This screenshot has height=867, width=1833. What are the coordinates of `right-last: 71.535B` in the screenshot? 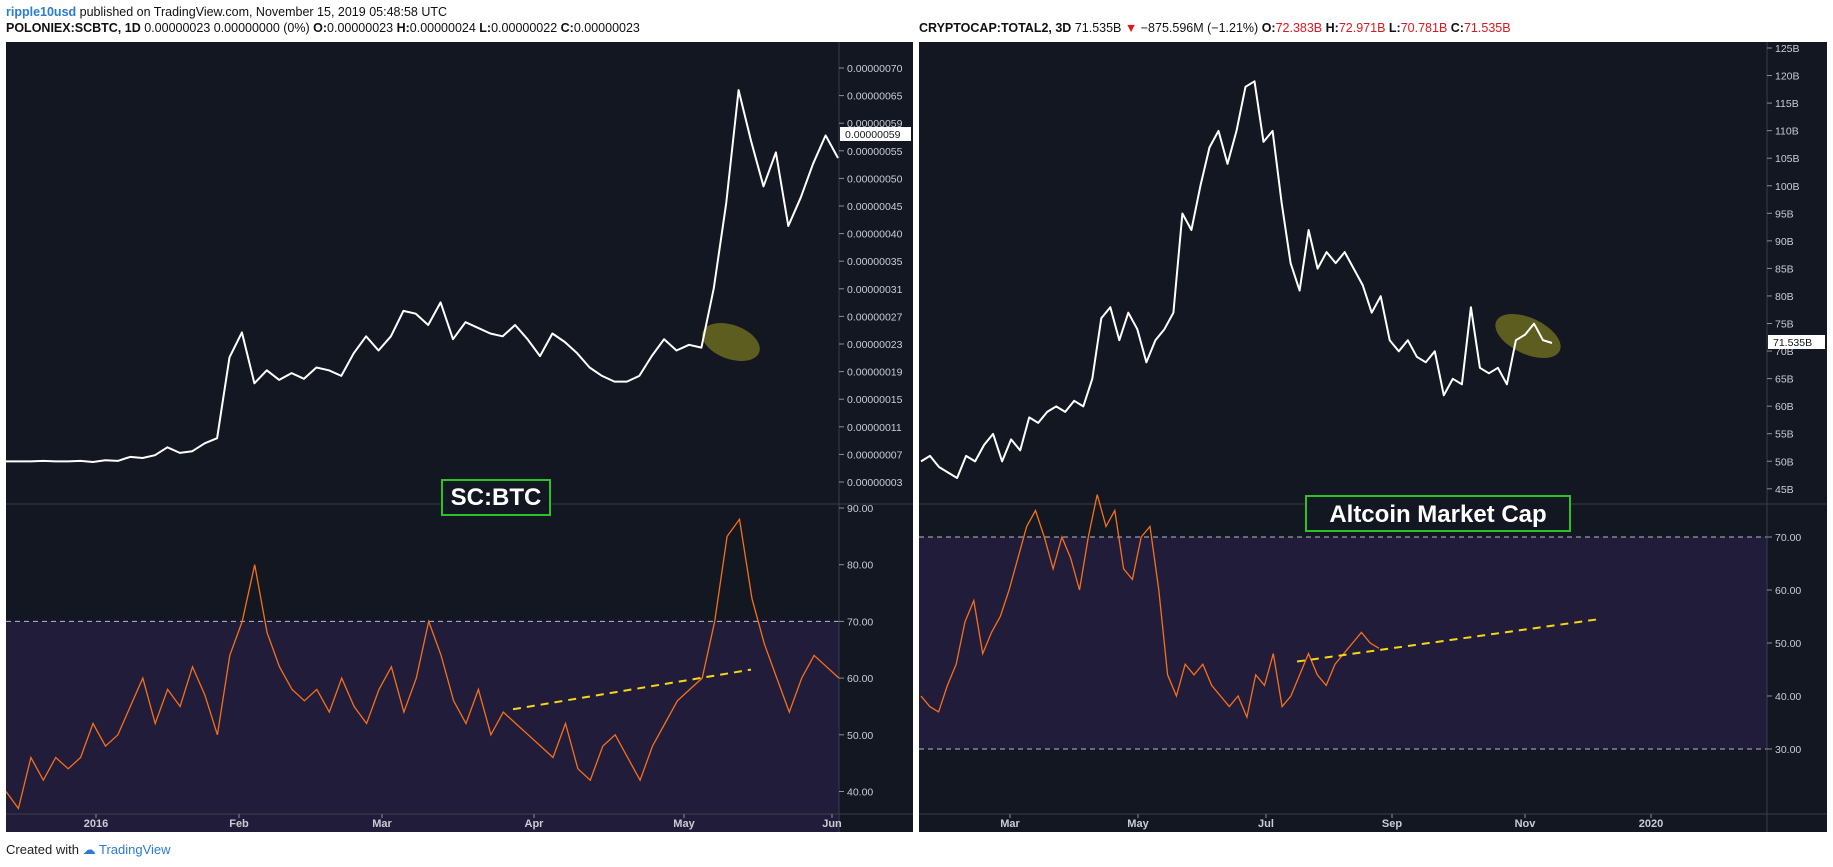 It's located at (1098, 28).